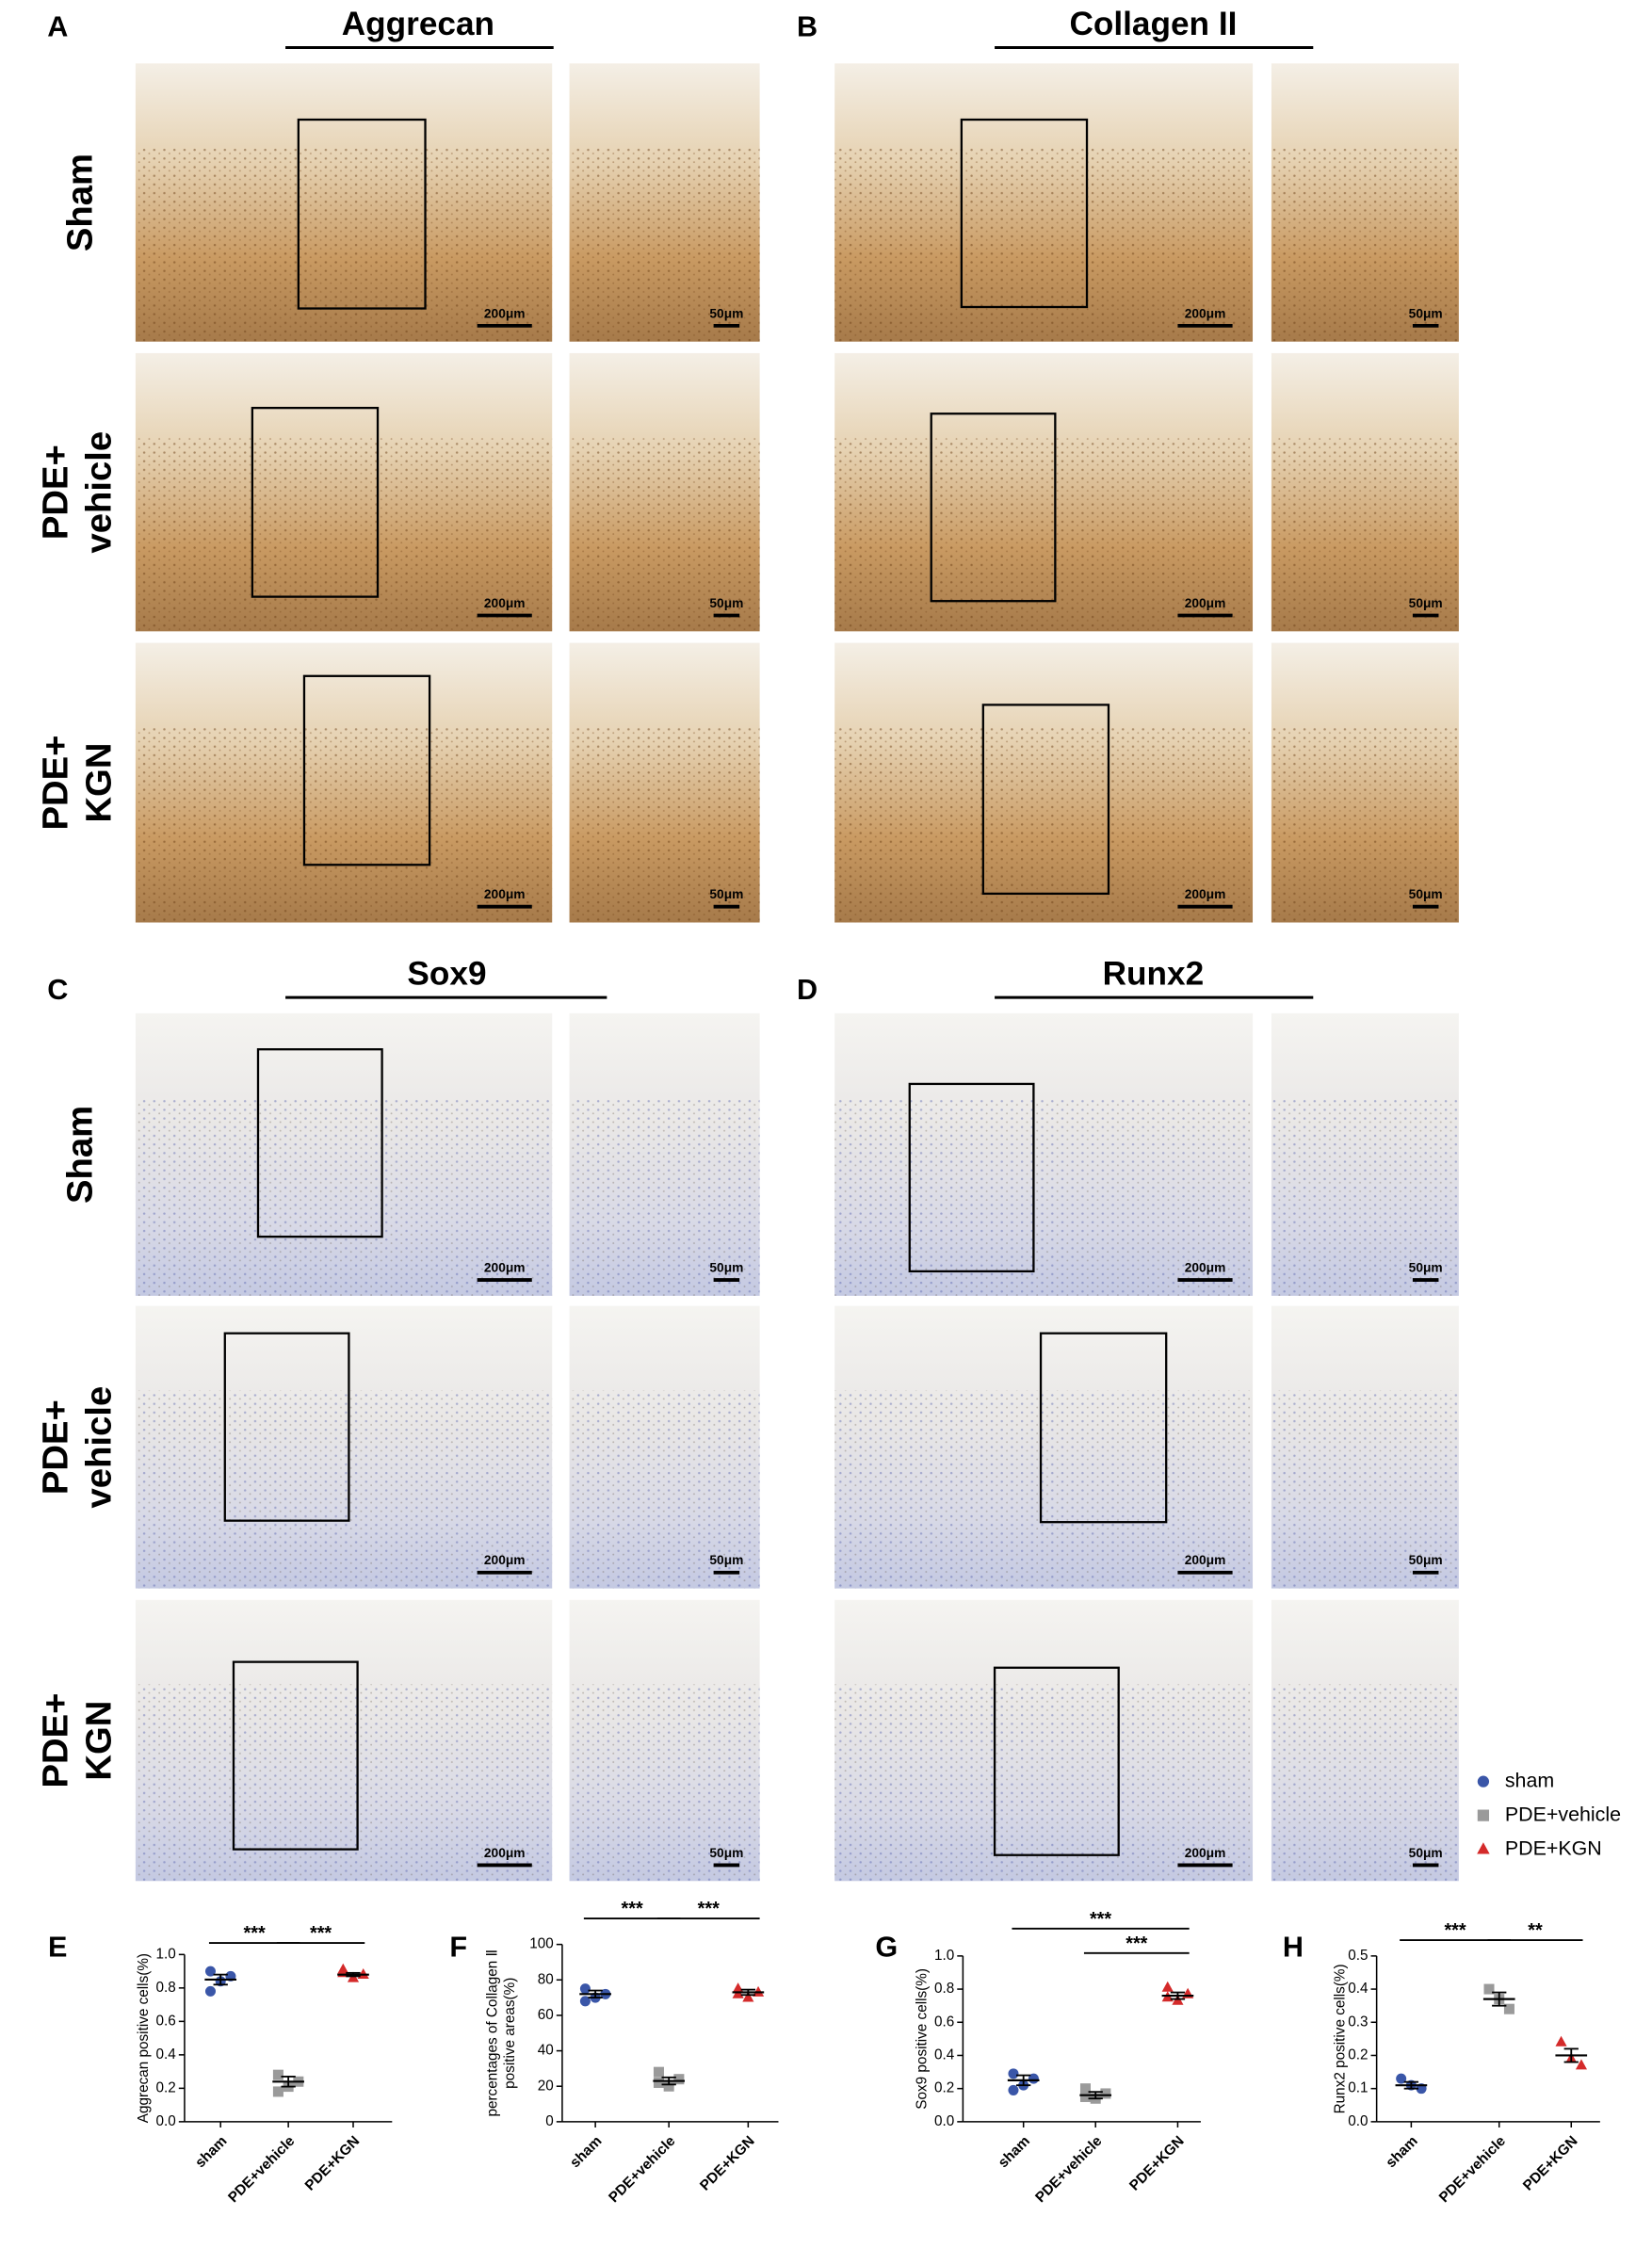  Describe the element at coordinates (165, 2087) in the screenshot. I see `y-tick-label: 0.2` at that location.